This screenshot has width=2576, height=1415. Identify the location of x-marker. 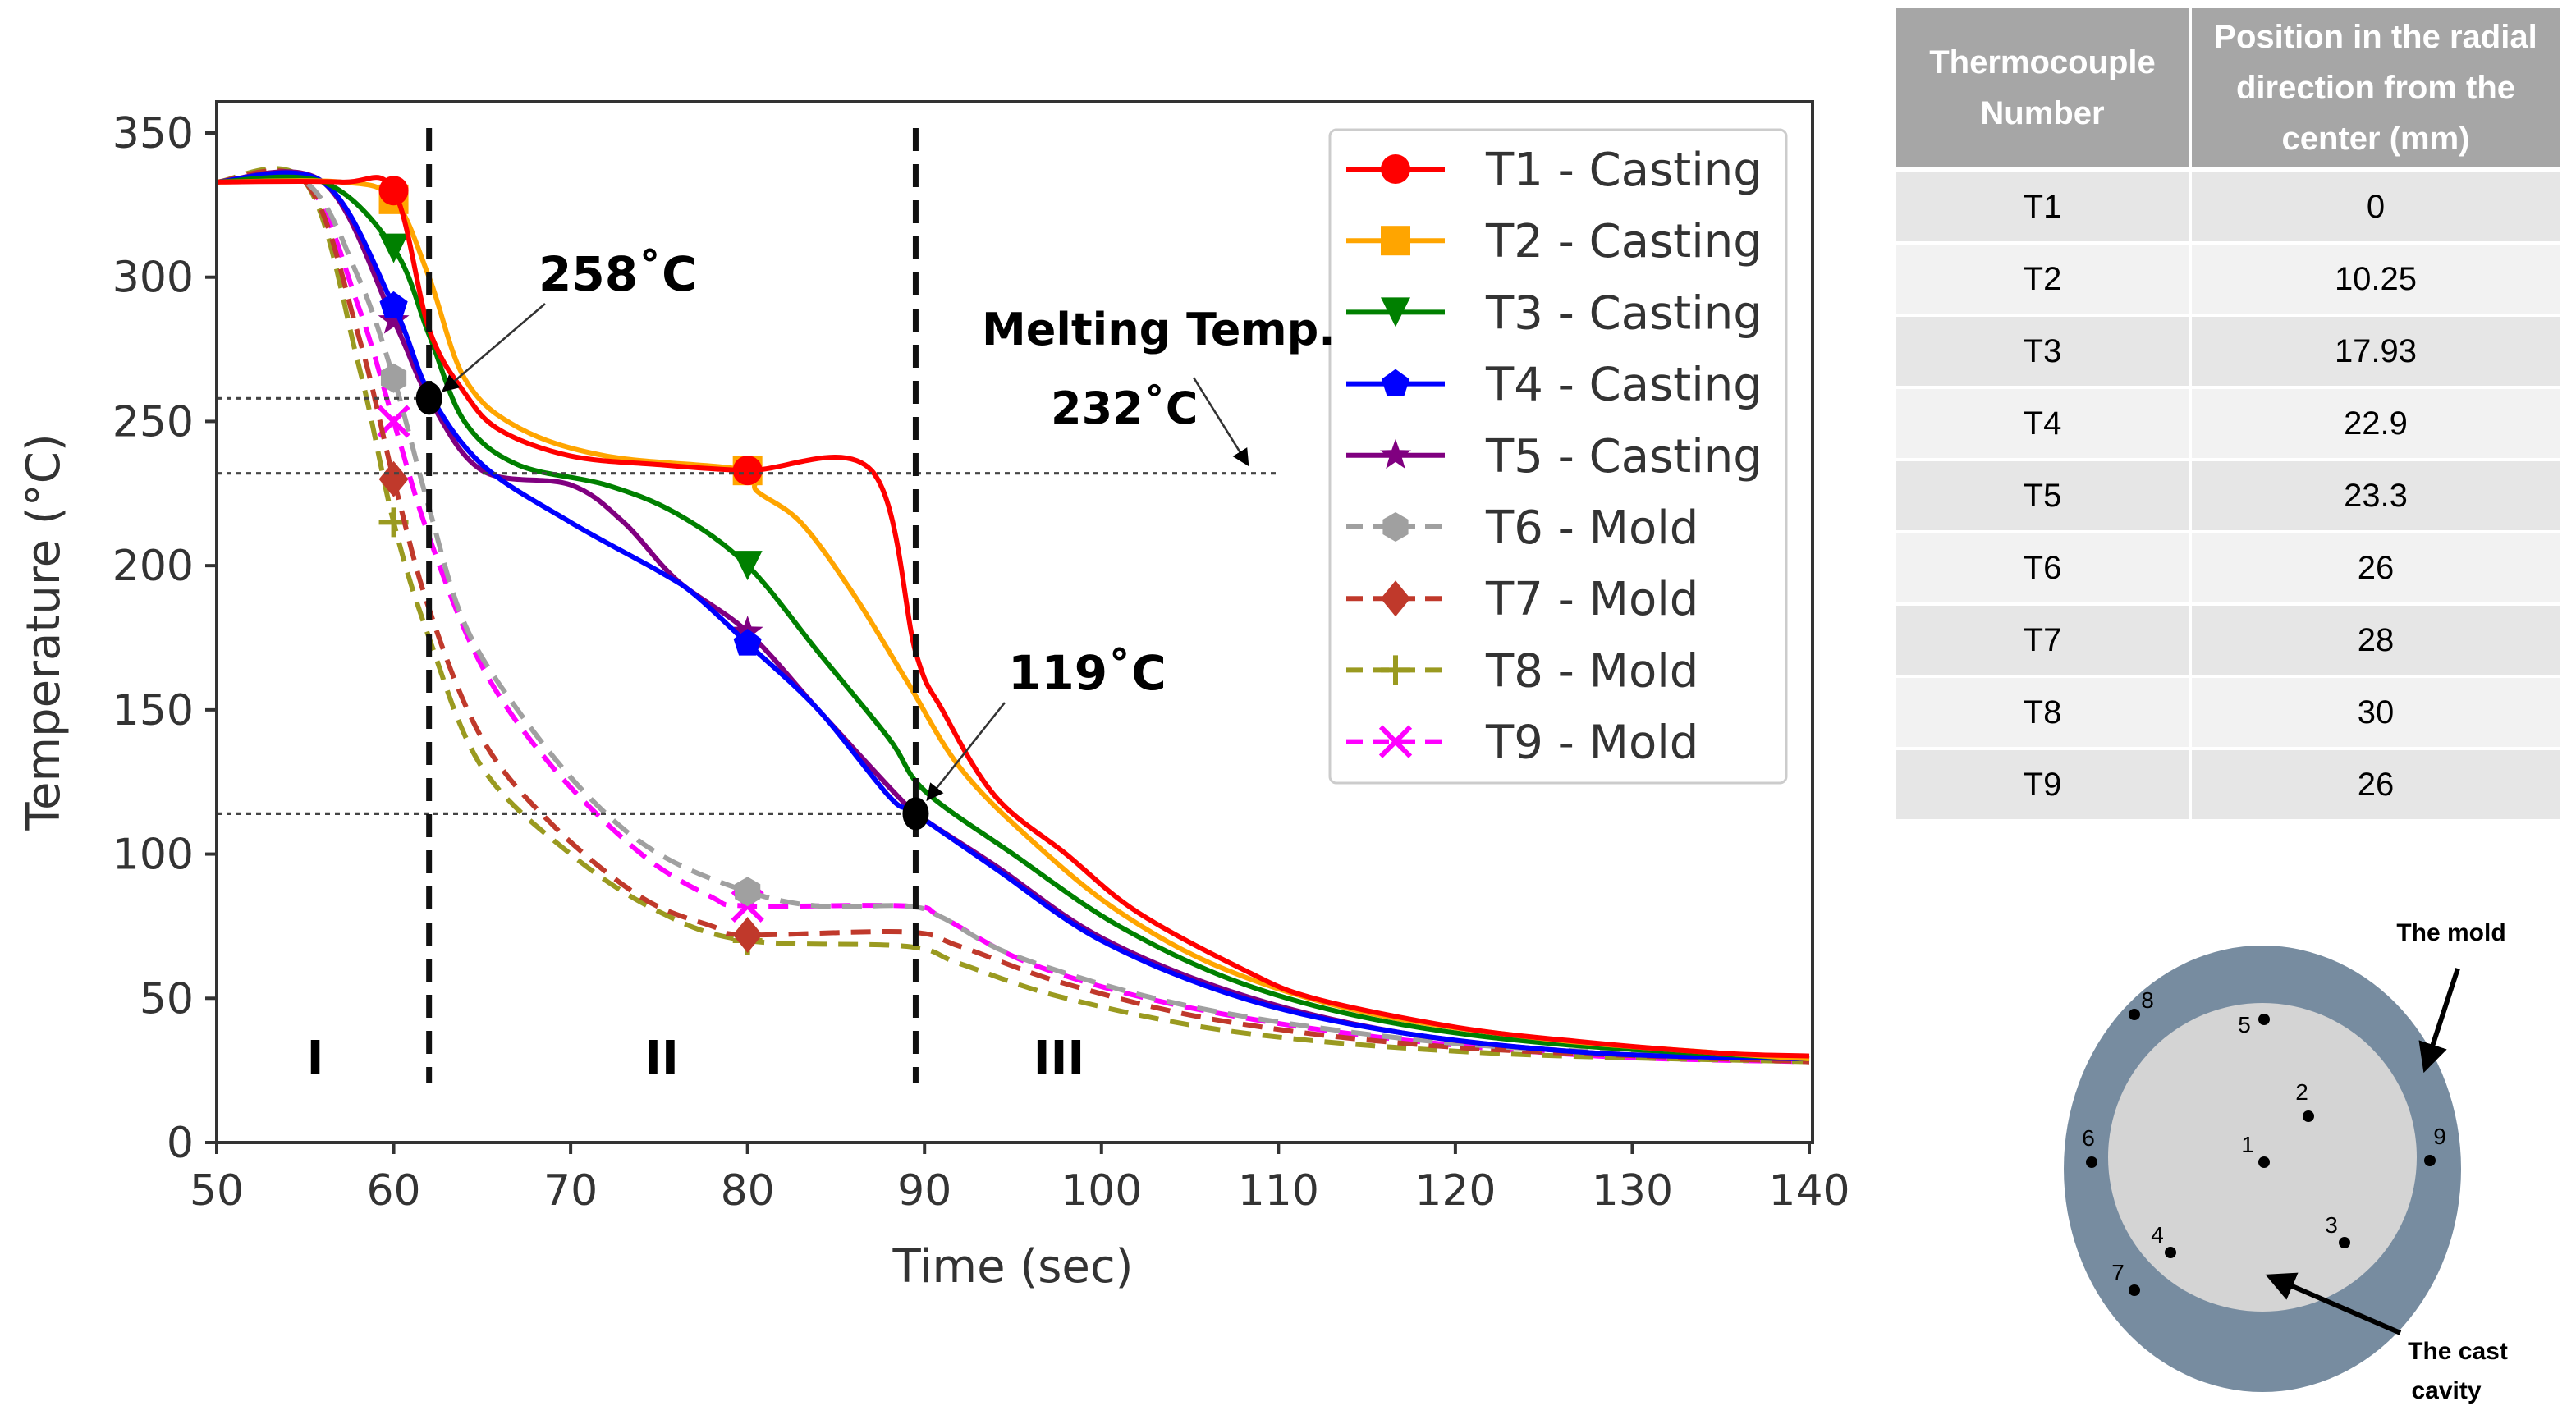
(1395, 741).